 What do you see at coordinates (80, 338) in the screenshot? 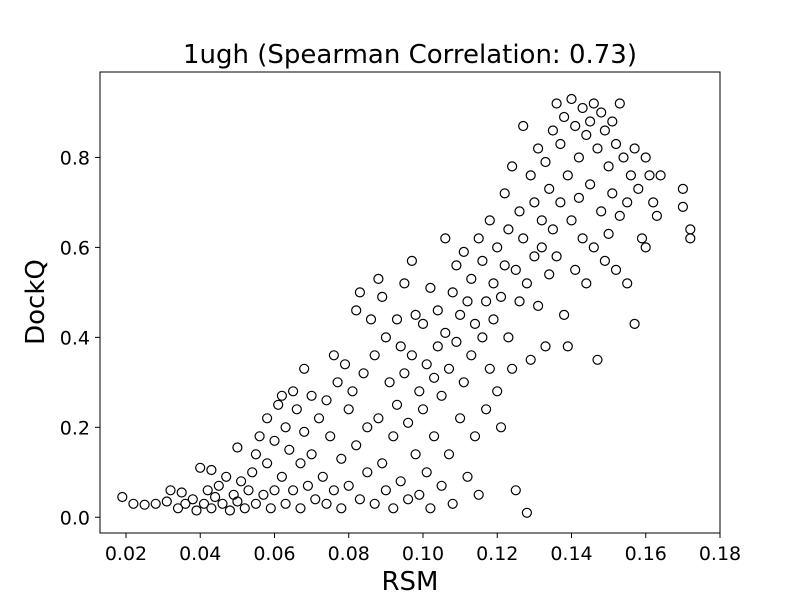
I see `y-axis: 0.0 0.2 0.4 0.6 0.8` at bounding box center [80, 338].